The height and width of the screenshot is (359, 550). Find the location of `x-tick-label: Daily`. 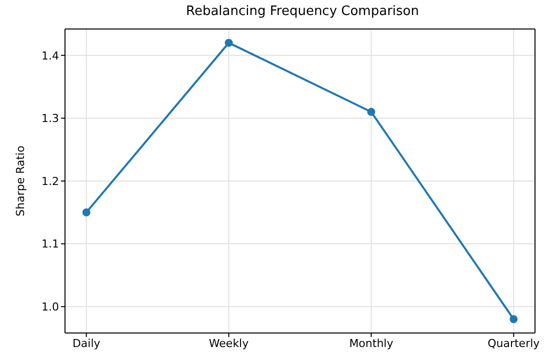

x-tick-label: Daily is located at coordinates (86, 343).